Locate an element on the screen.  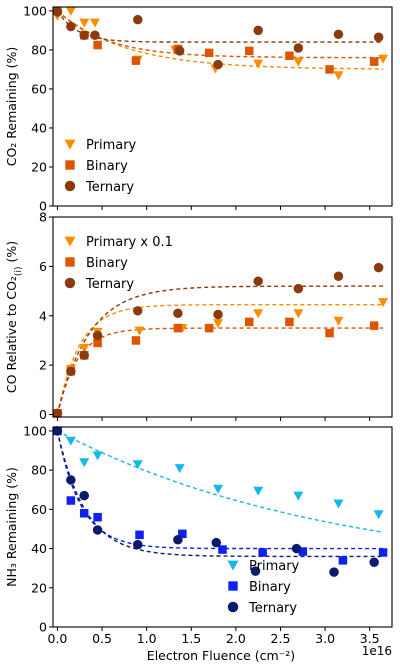
y-tick-label: 0 is located at coordinates (43, 414).